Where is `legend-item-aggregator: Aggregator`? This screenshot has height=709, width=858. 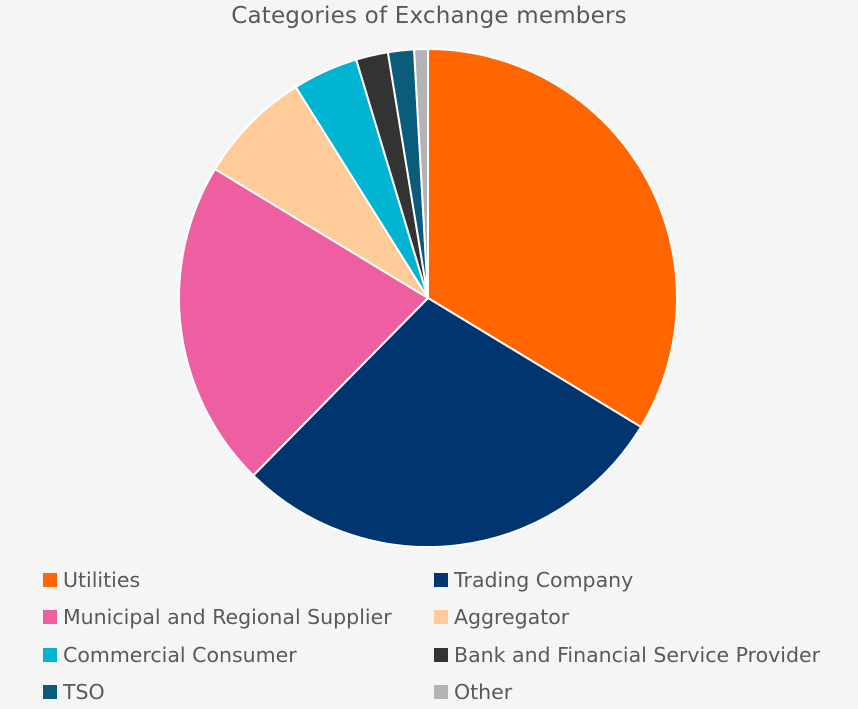
legend-item-aggregator: Aggregator is located at coordinates (501, 617).